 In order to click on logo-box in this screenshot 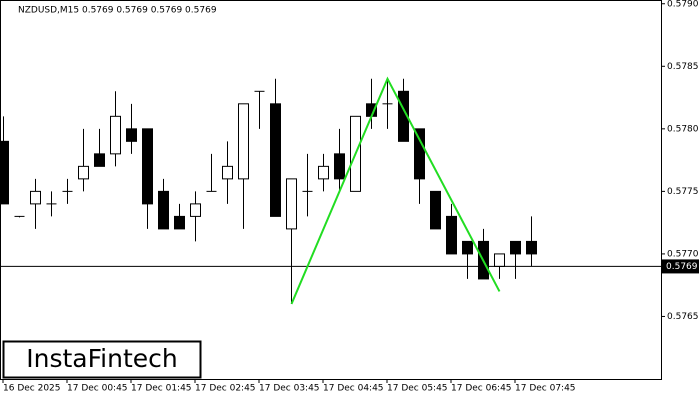, I will do `click(102, 359)`.